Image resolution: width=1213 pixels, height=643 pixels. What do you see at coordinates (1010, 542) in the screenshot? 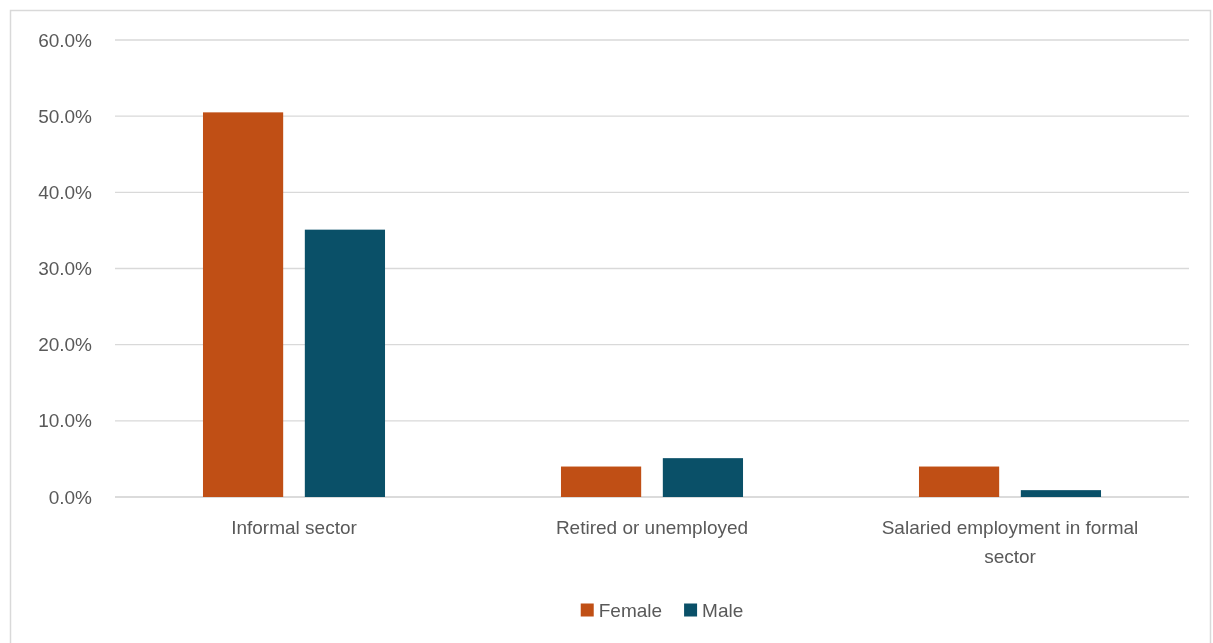
I see `x-tick-label: Salaried employment in formal sector` at bounding box center [1010, 542].